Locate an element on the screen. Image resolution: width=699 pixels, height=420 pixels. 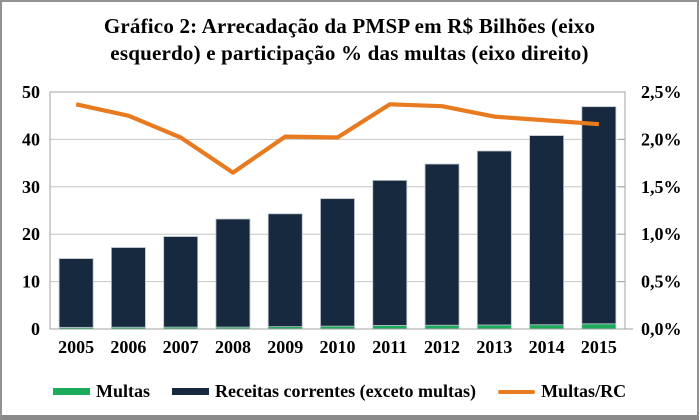
legend-label-multas: Multas is located at coordinates (123, 391).